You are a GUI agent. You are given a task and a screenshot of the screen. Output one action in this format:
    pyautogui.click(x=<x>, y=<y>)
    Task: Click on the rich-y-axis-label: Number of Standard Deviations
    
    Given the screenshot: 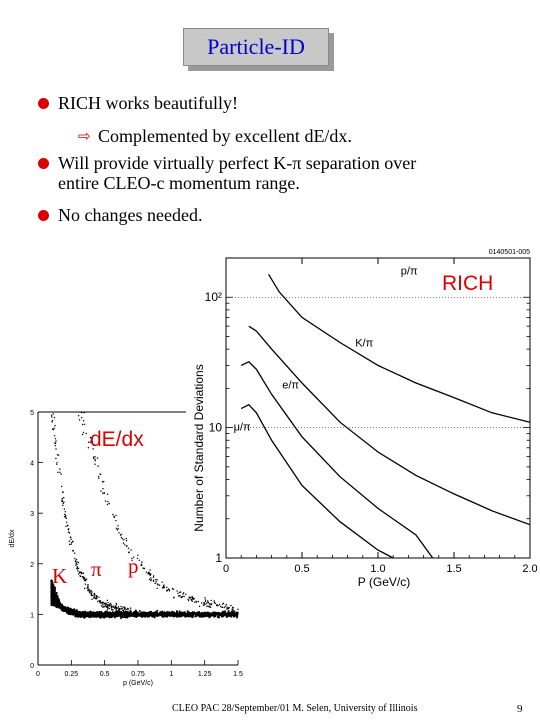 What is the action you would take?
    pyautogui.click(x=199, y=447)
    